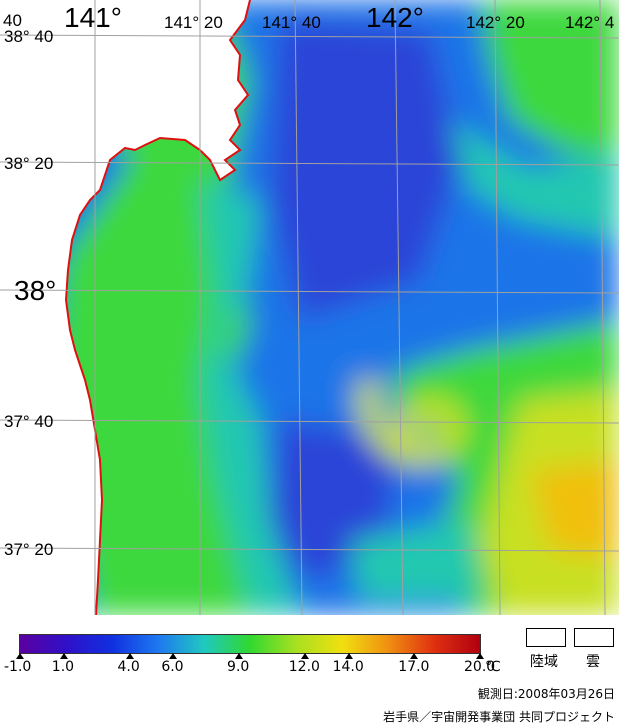 The width and height of the screenshot is (619, 725). Describe the element at coordinates (29, 163) in the screenshot. I see `lat-label-38-20: 38° 20` at that location.